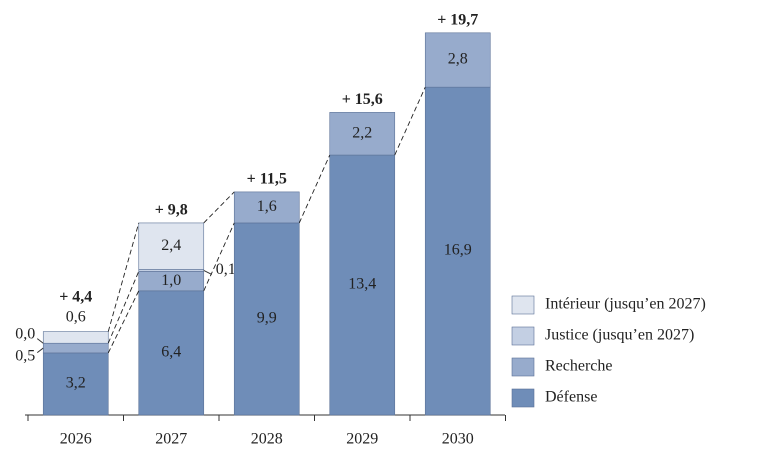  Describe the element at coordinates (171, 210) in the screenshot. I see `total-label: + 9,8` at that location.